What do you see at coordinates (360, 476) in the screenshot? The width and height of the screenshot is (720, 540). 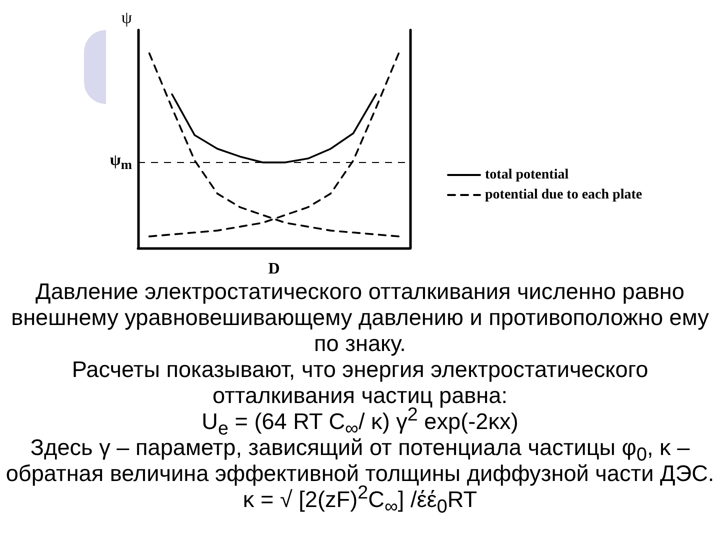 I see `text: Здесь γ – параметр, зависящий от потенциала частицы φ$_{0}$, κ – обратная величина эффективной толщины диффузной части ДЭС. κ = √ [2(zF)$^{2}$C$_{∞}$] /έέ$_{0}$RT` at bounding box center [360, 476].